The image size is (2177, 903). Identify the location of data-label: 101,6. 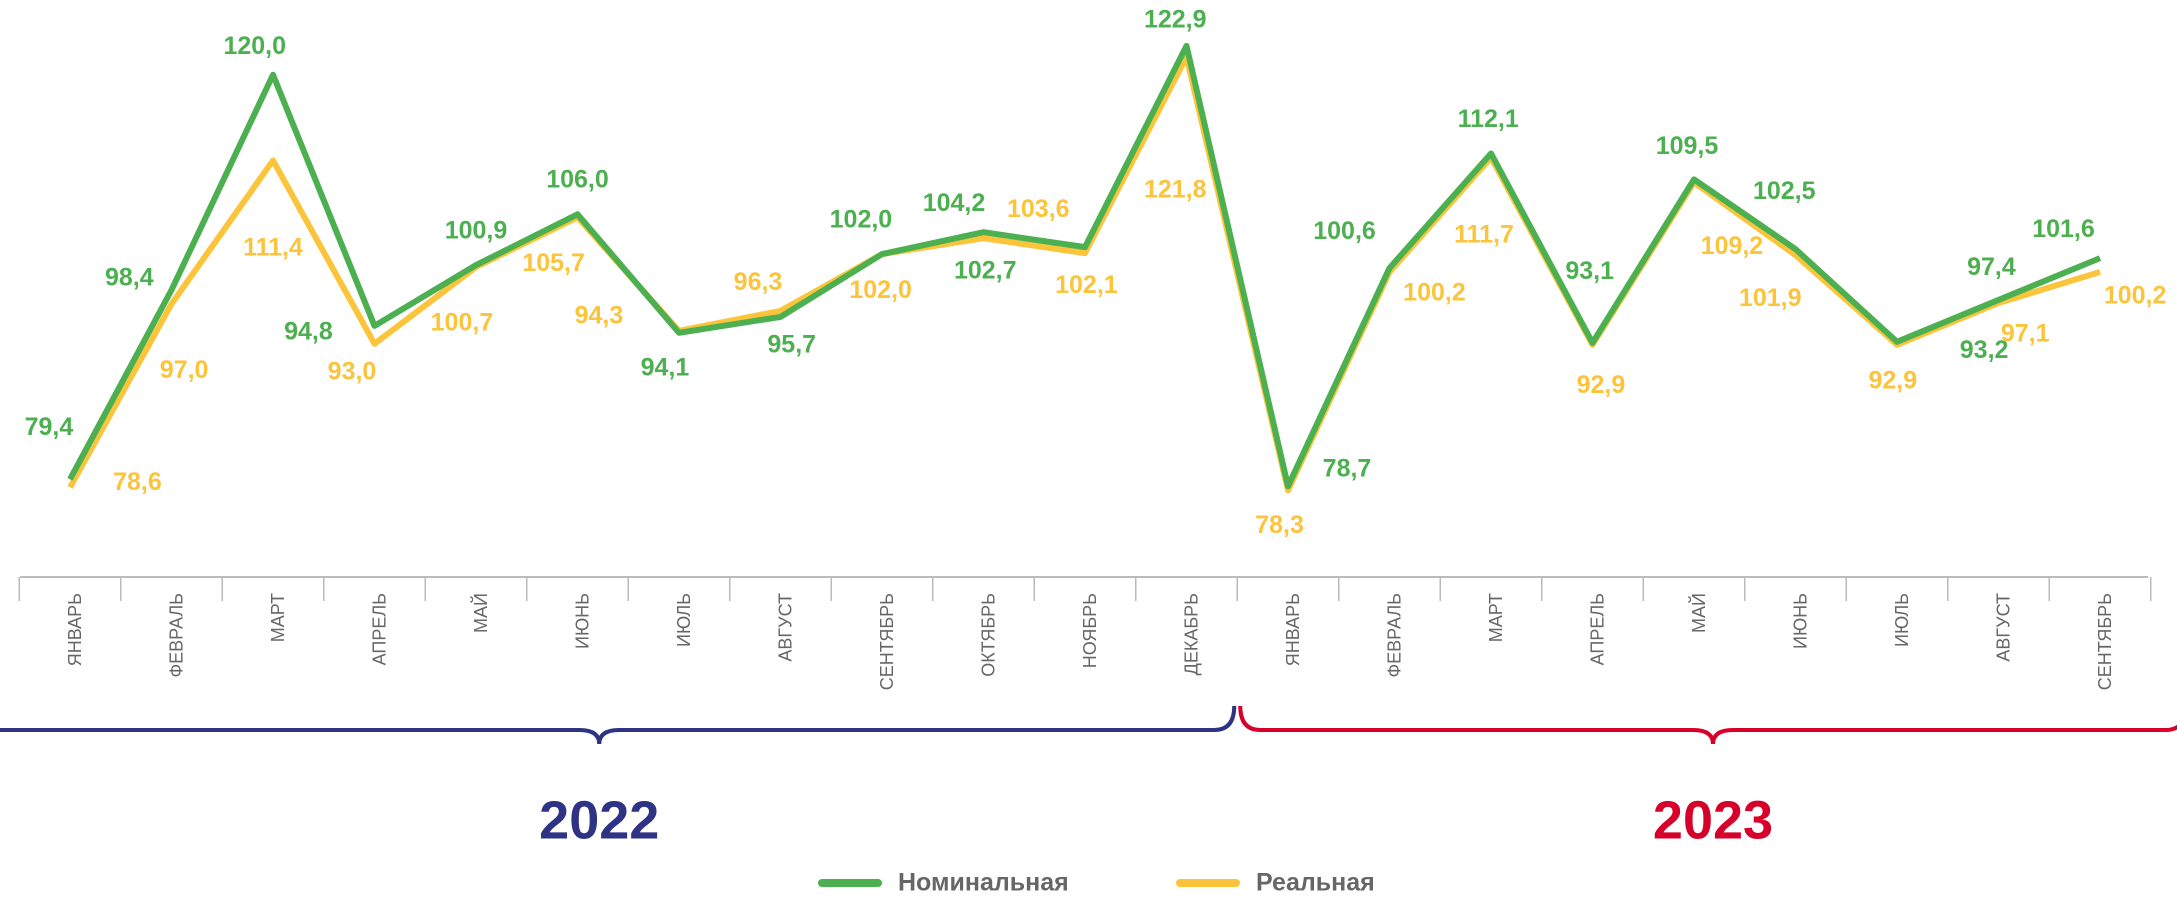
(2063, 229).